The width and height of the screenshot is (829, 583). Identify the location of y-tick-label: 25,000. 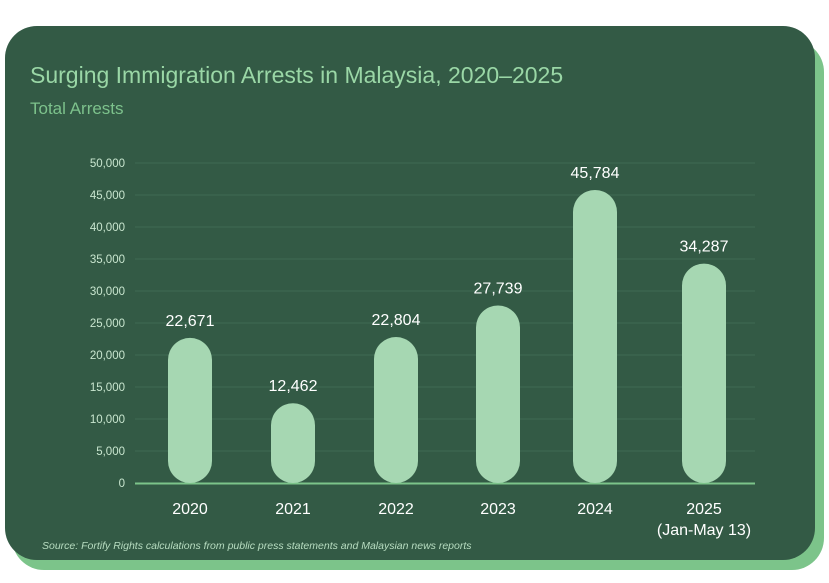
(107, 324).